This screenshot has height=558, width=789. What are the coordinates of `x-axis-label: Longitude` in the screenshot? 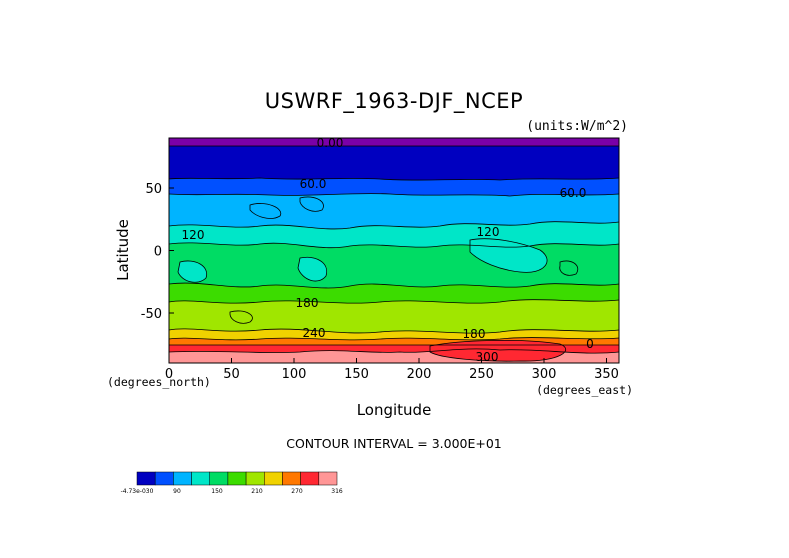 It's located at (394, 410).